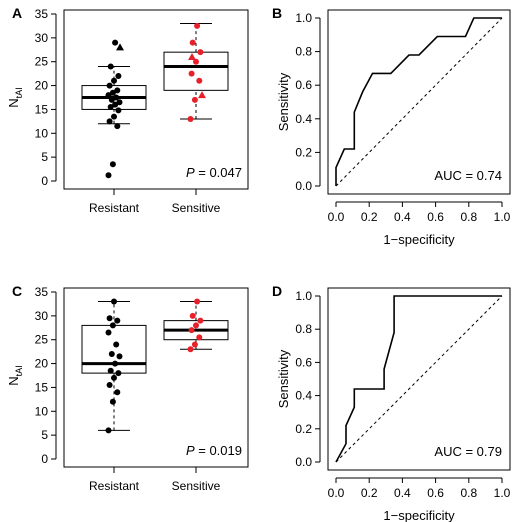  I want to click on panel-label-d: D, so click(277, 291).